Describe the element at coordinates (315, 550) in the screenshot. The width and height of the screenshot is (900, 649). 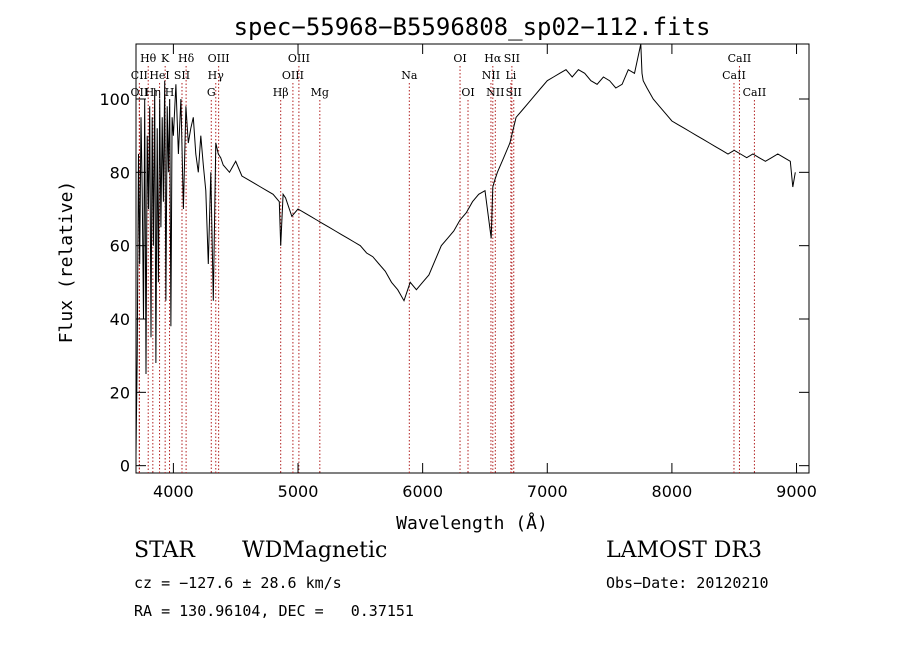
I see `object-subclass: WDMagnetic` at that location.